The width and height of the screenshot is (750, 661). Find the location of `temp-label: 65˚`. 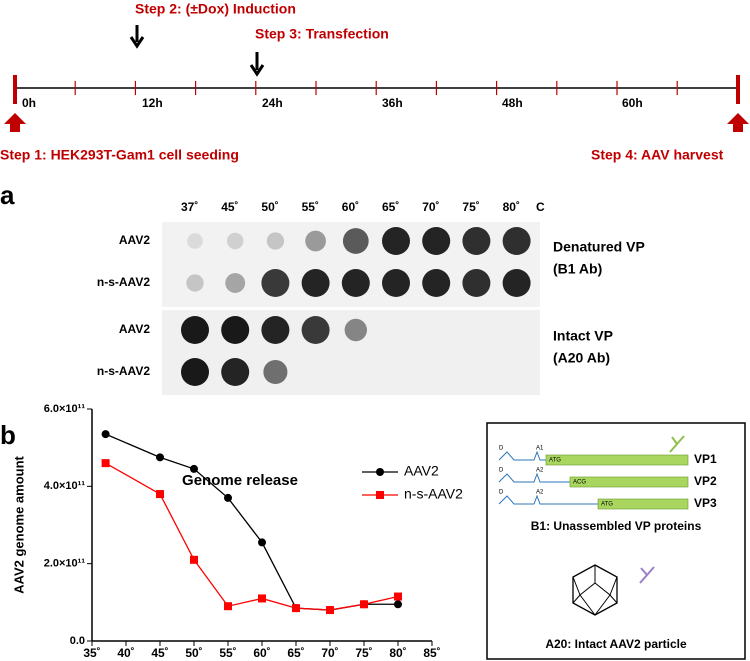

temp-label: 65˚ is located at coordinates (390, 207).